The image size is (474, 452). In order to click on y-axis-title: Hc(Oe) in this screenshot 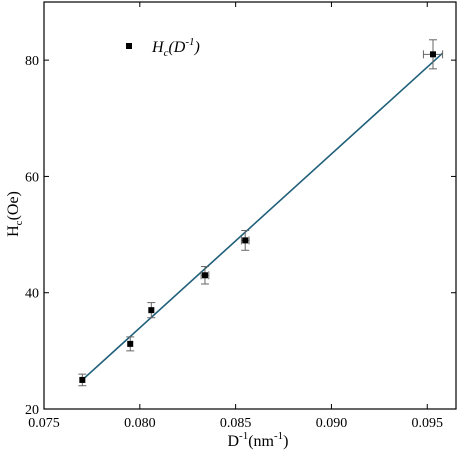, I will do `click(15, 214)`.